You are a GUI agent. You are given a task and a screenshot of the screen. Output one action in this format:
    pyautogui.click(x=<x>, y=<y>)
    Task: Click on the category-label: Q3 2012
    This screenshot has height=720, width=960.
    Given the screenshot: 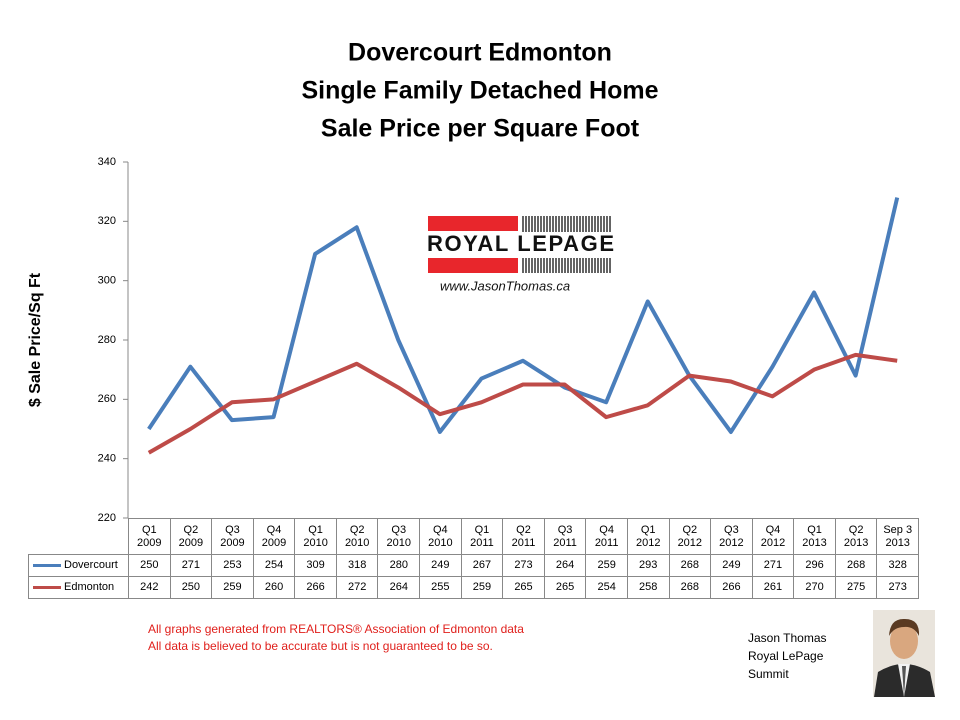 What is the action you would take?
    pyautogui.click(x=731, y=536)
    